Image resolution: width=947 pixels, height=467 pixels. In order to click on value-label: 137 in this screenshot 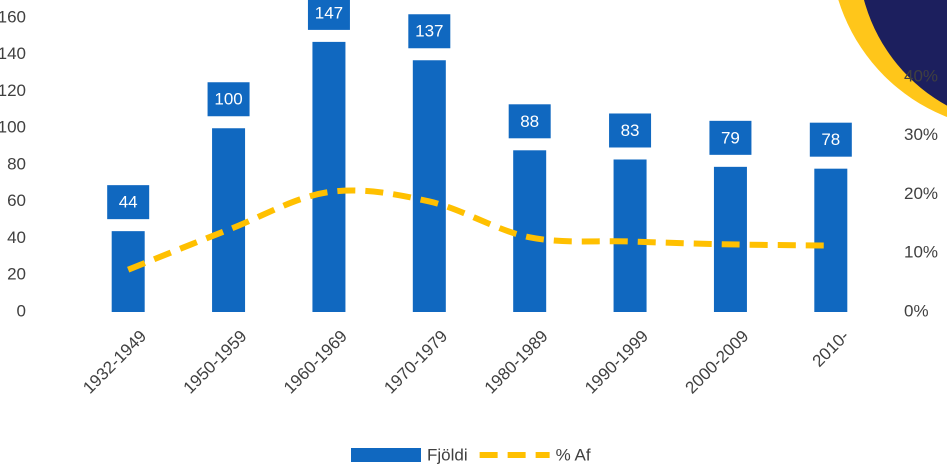, I will do `click(429, 31)`.